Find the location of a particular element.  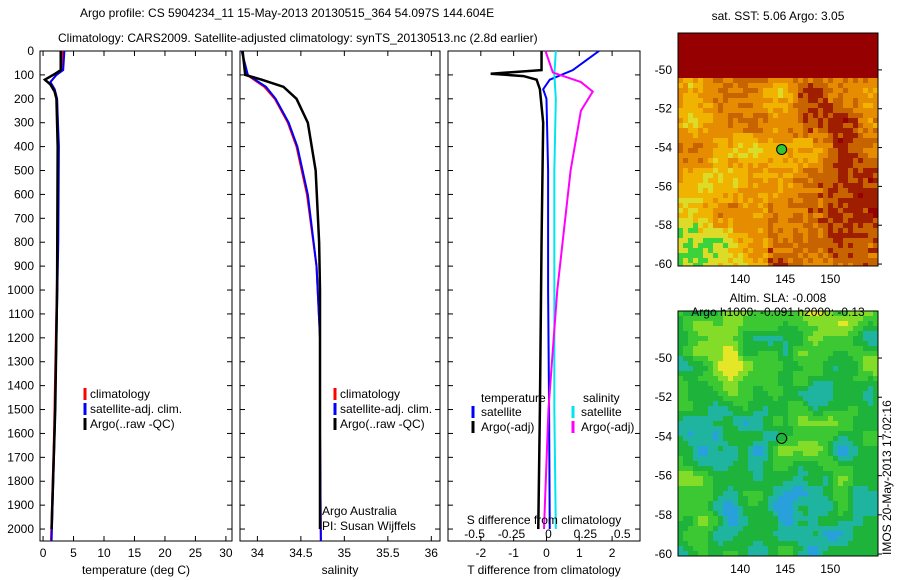

imos-stamp: IMOS 20-May-2013 17:02:16 is located at coordinates (887, 477).